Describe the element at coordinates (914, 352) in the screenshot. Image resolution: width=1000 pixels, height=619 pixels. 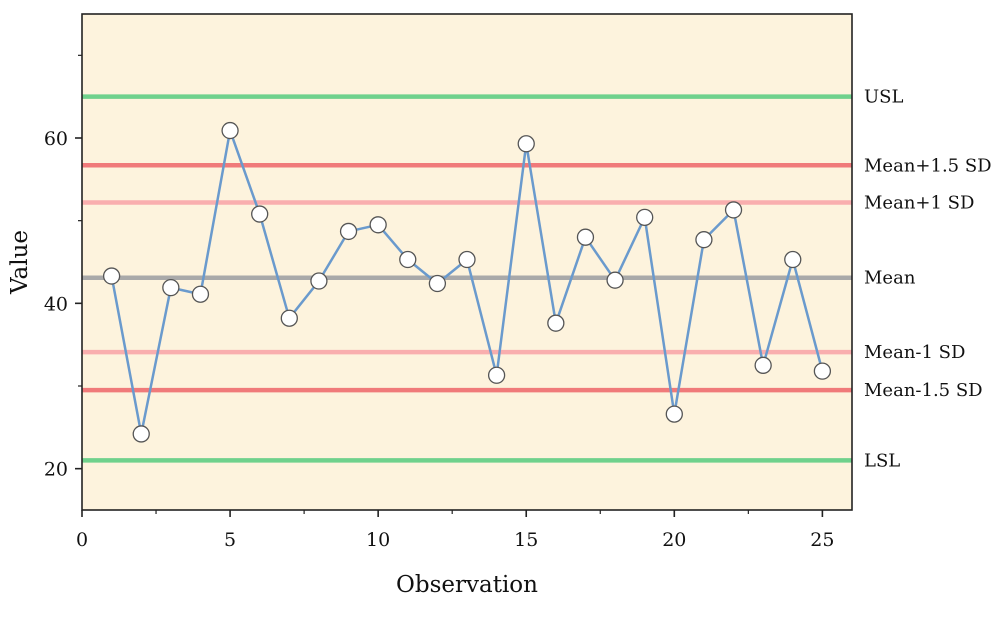
I see `reference-line-label: Mean-1 SD` at that location.